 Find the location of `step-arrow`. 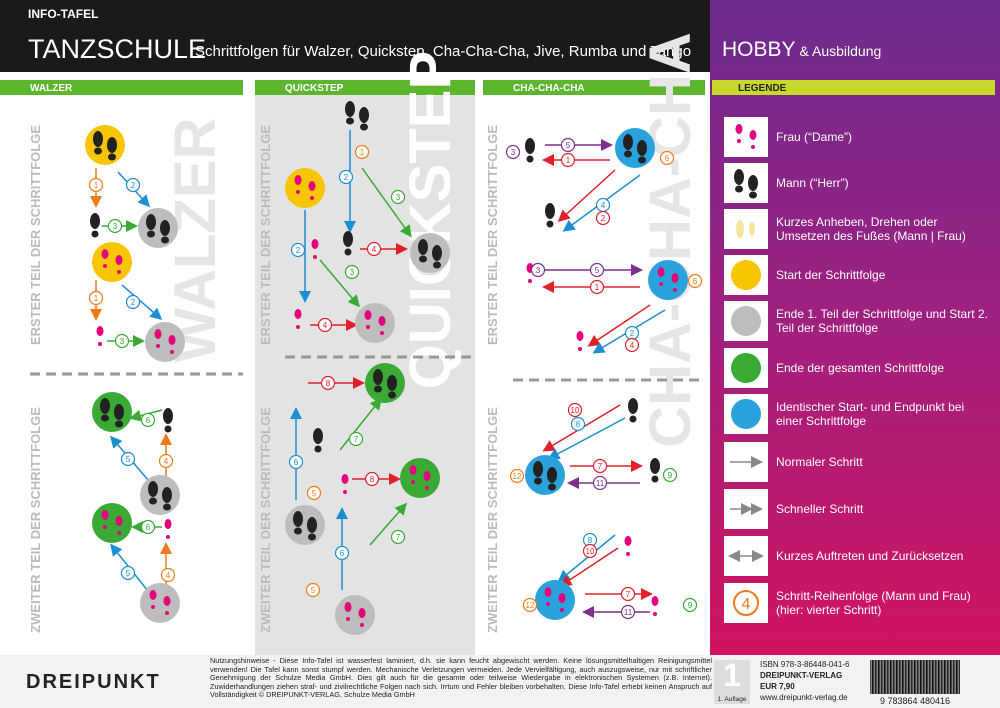

step-arrow is located at coordinates (589, 567).